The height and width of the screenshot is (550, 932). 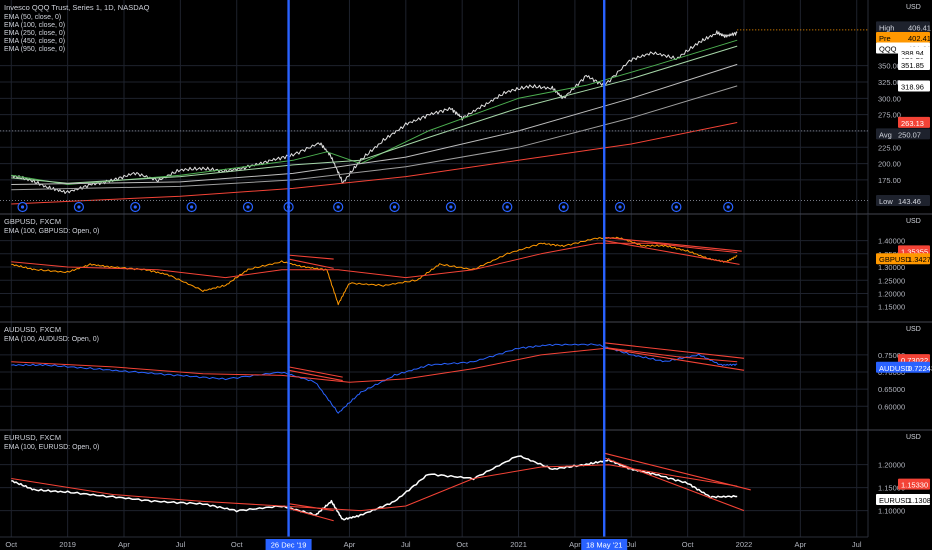 What do you see at coordinates (919, 38) in the screenshot?
I see `pre-value: 402.41` at bounding box center [919, 38].